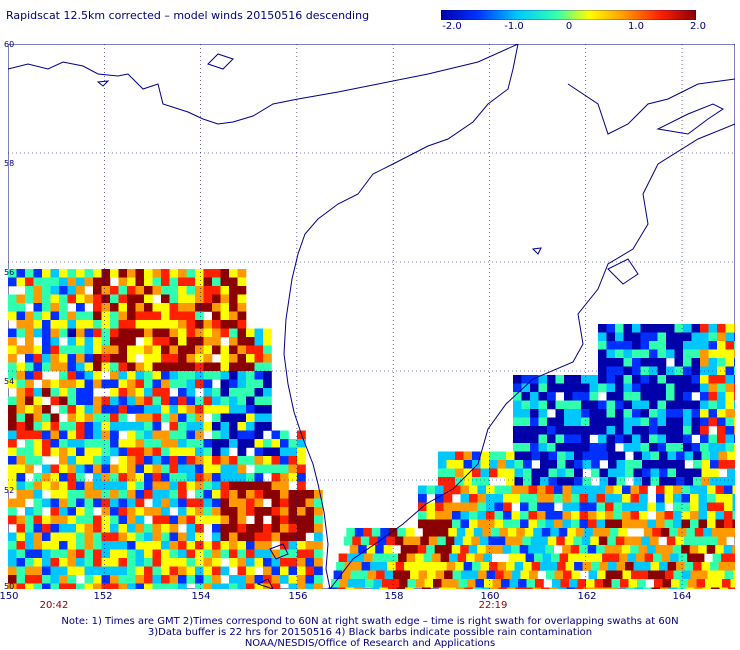 This screenshot has width=740, height=650. What do you see at coordinates (54, 605) in the screenshot?
I see `pass-time-left: 20:42` at bounding box center [54, 605].